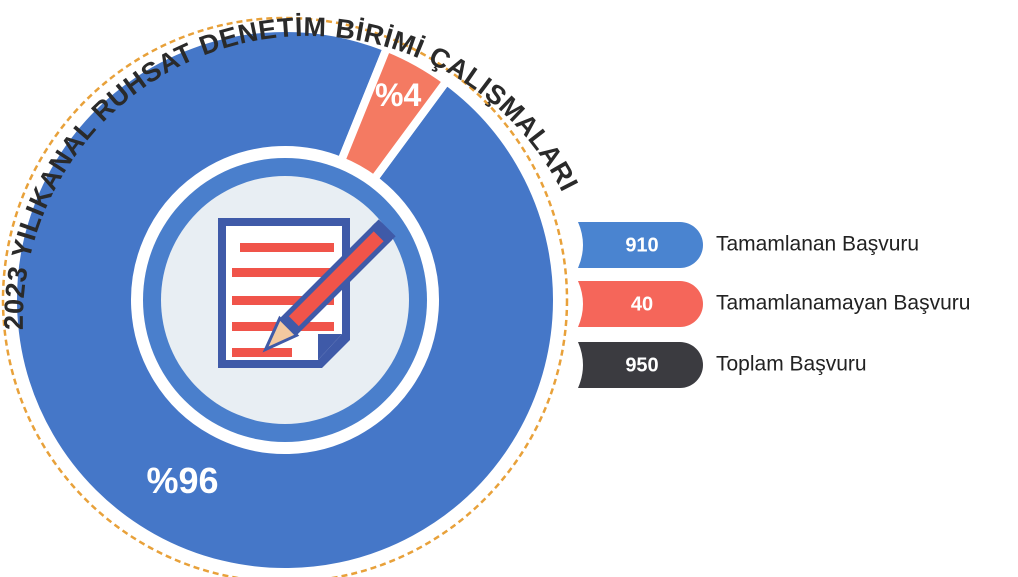 This screenshot has width=1018, height=577. What do you see at coordinates (791, 364) in the screenshot?
I see `legend-label: Toplam Başvuru` at bounding box center [791, 364].